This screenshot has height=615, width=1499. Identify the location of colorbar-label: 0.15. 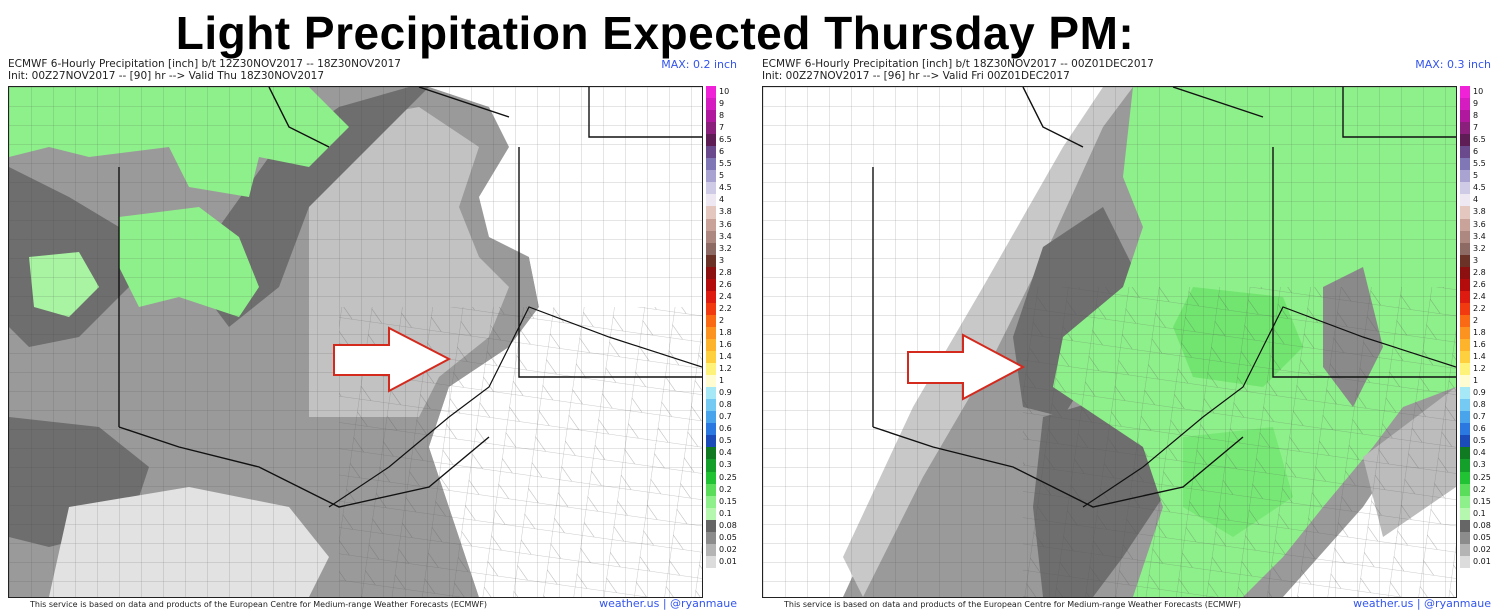
(1482, 501).